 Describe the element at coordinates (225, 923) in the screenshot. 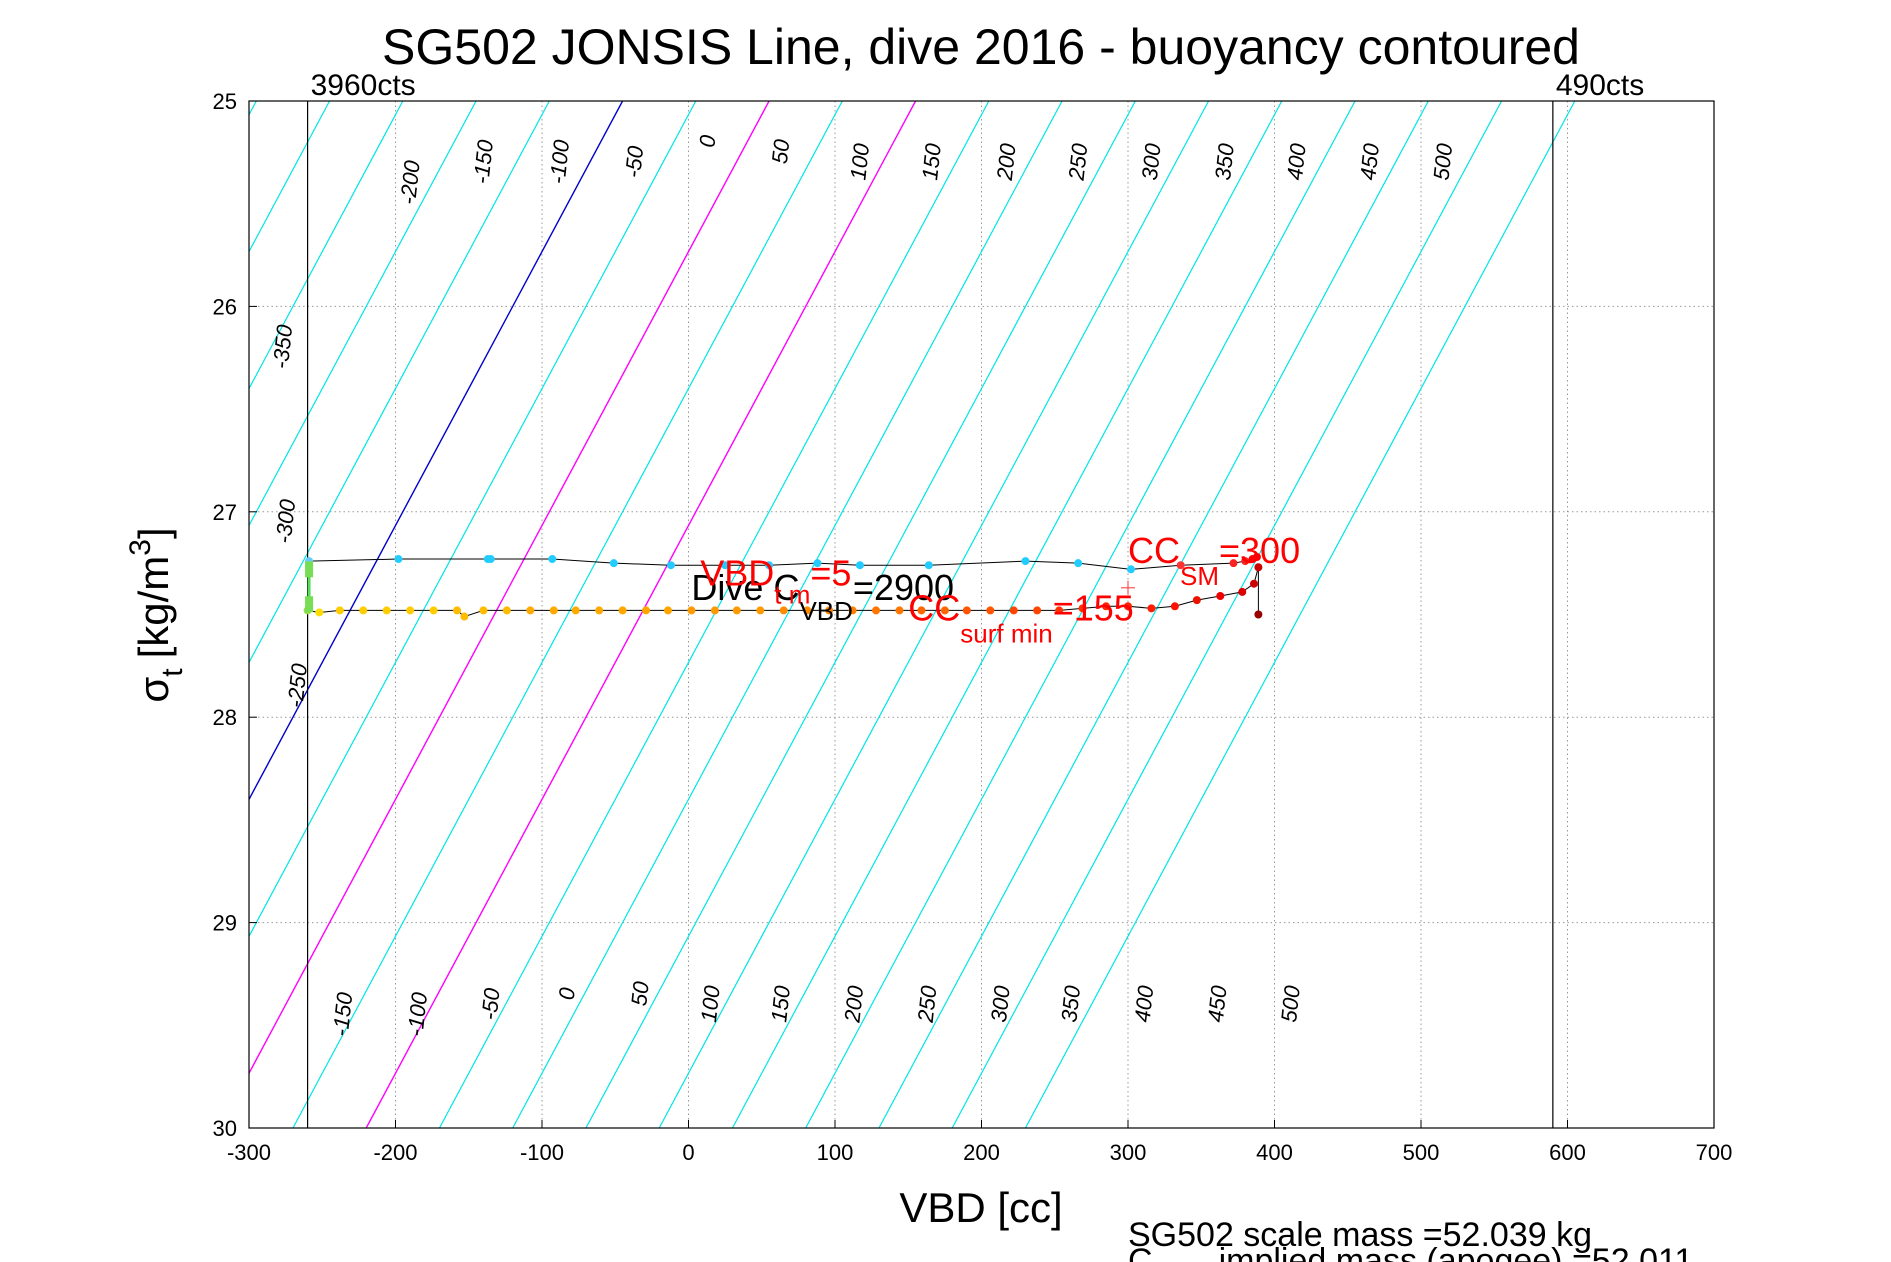

I see `y-tick-label: 29` at that location.